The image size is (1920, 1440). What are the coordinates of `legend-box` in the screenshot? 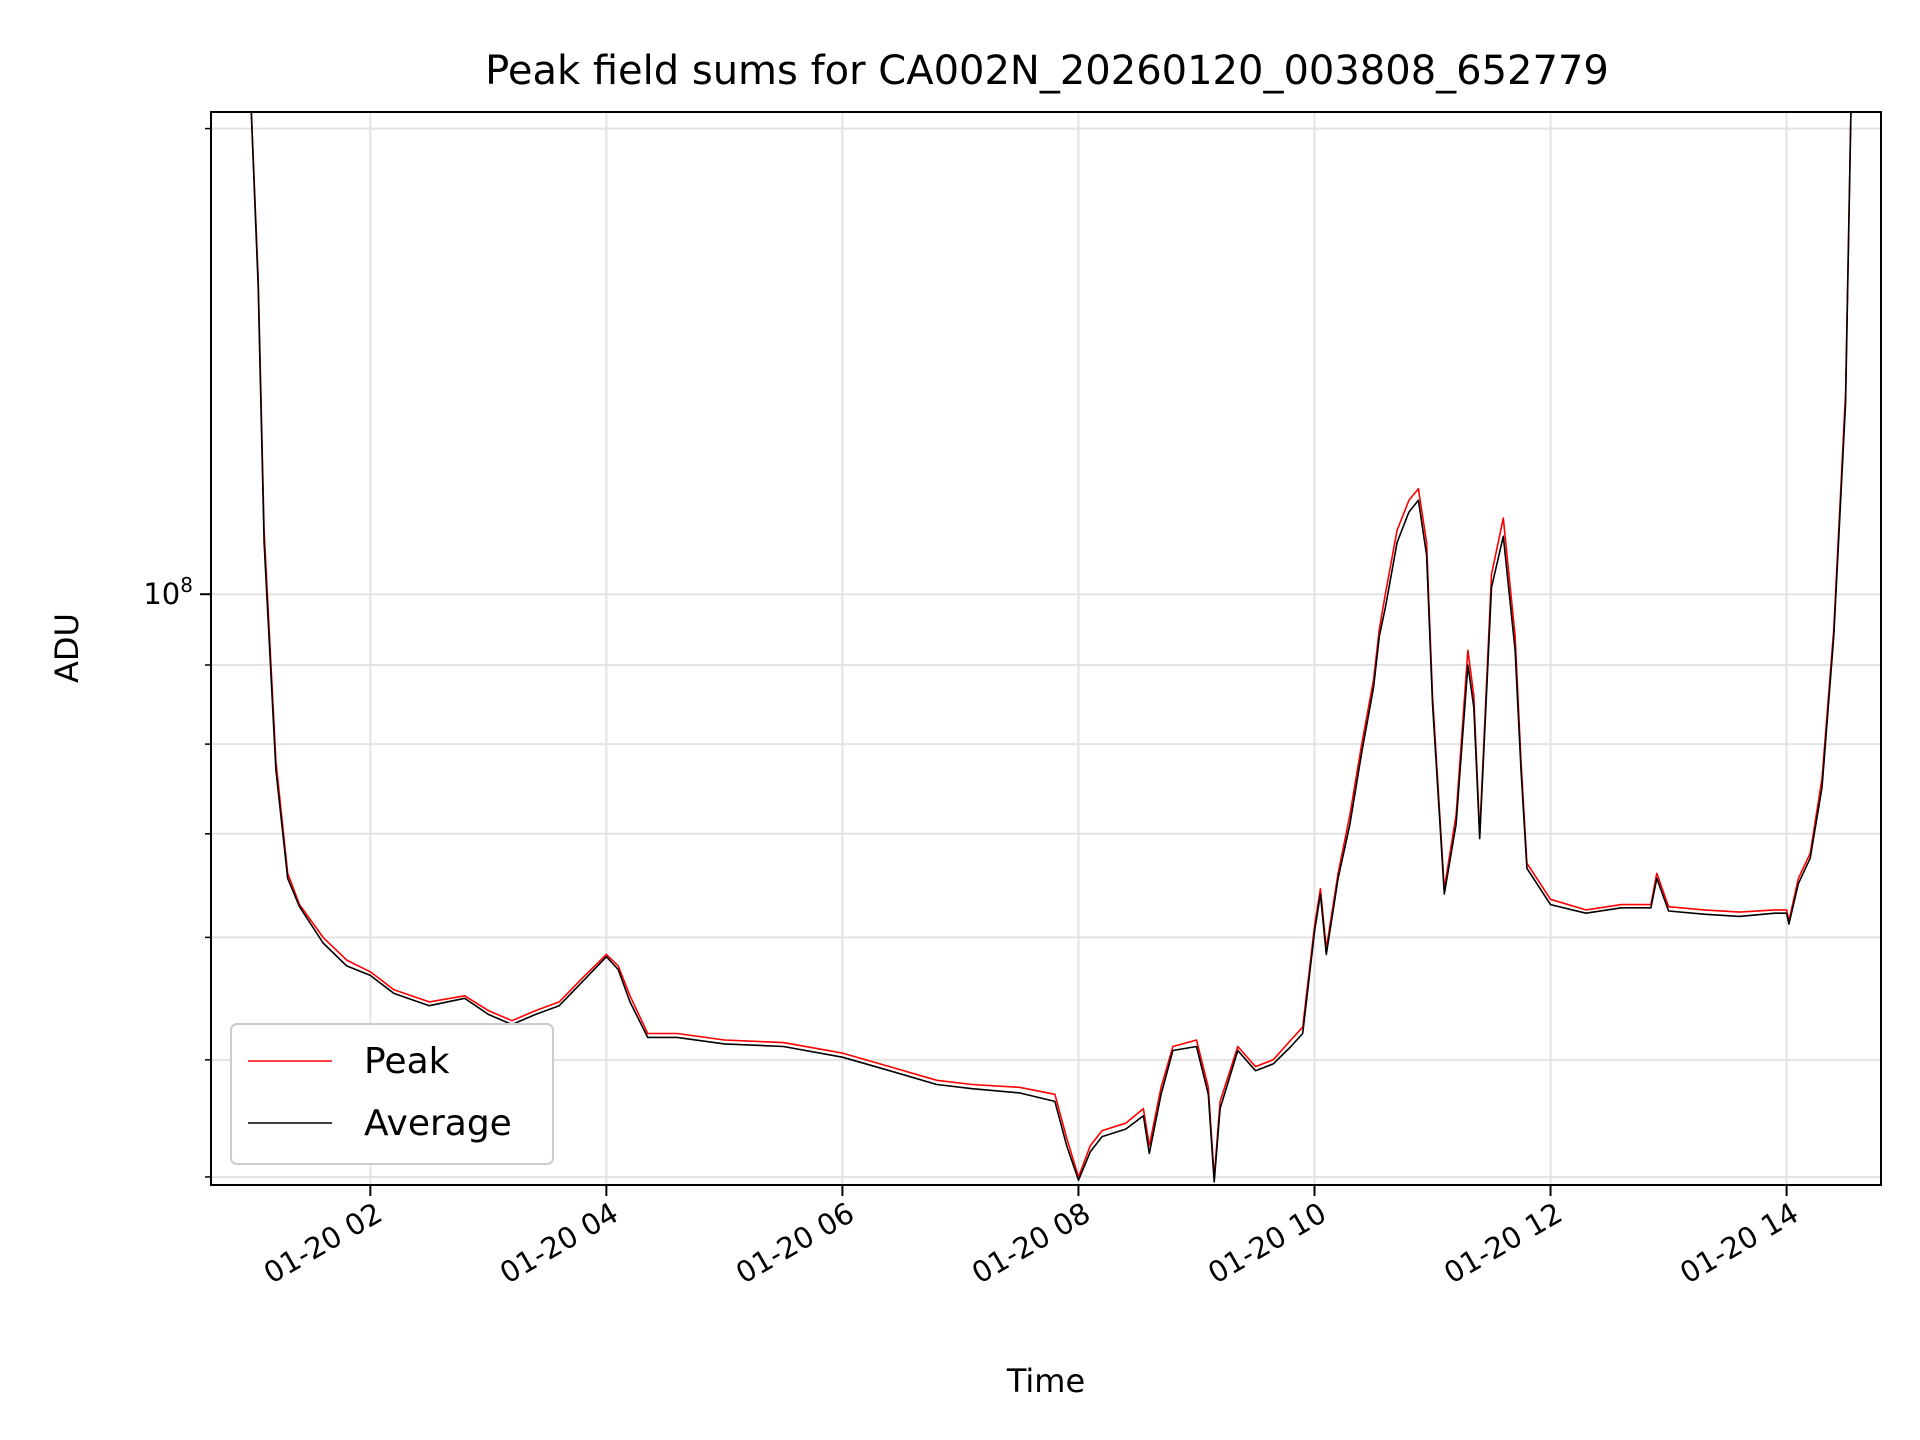 It's located at (392, 1094).